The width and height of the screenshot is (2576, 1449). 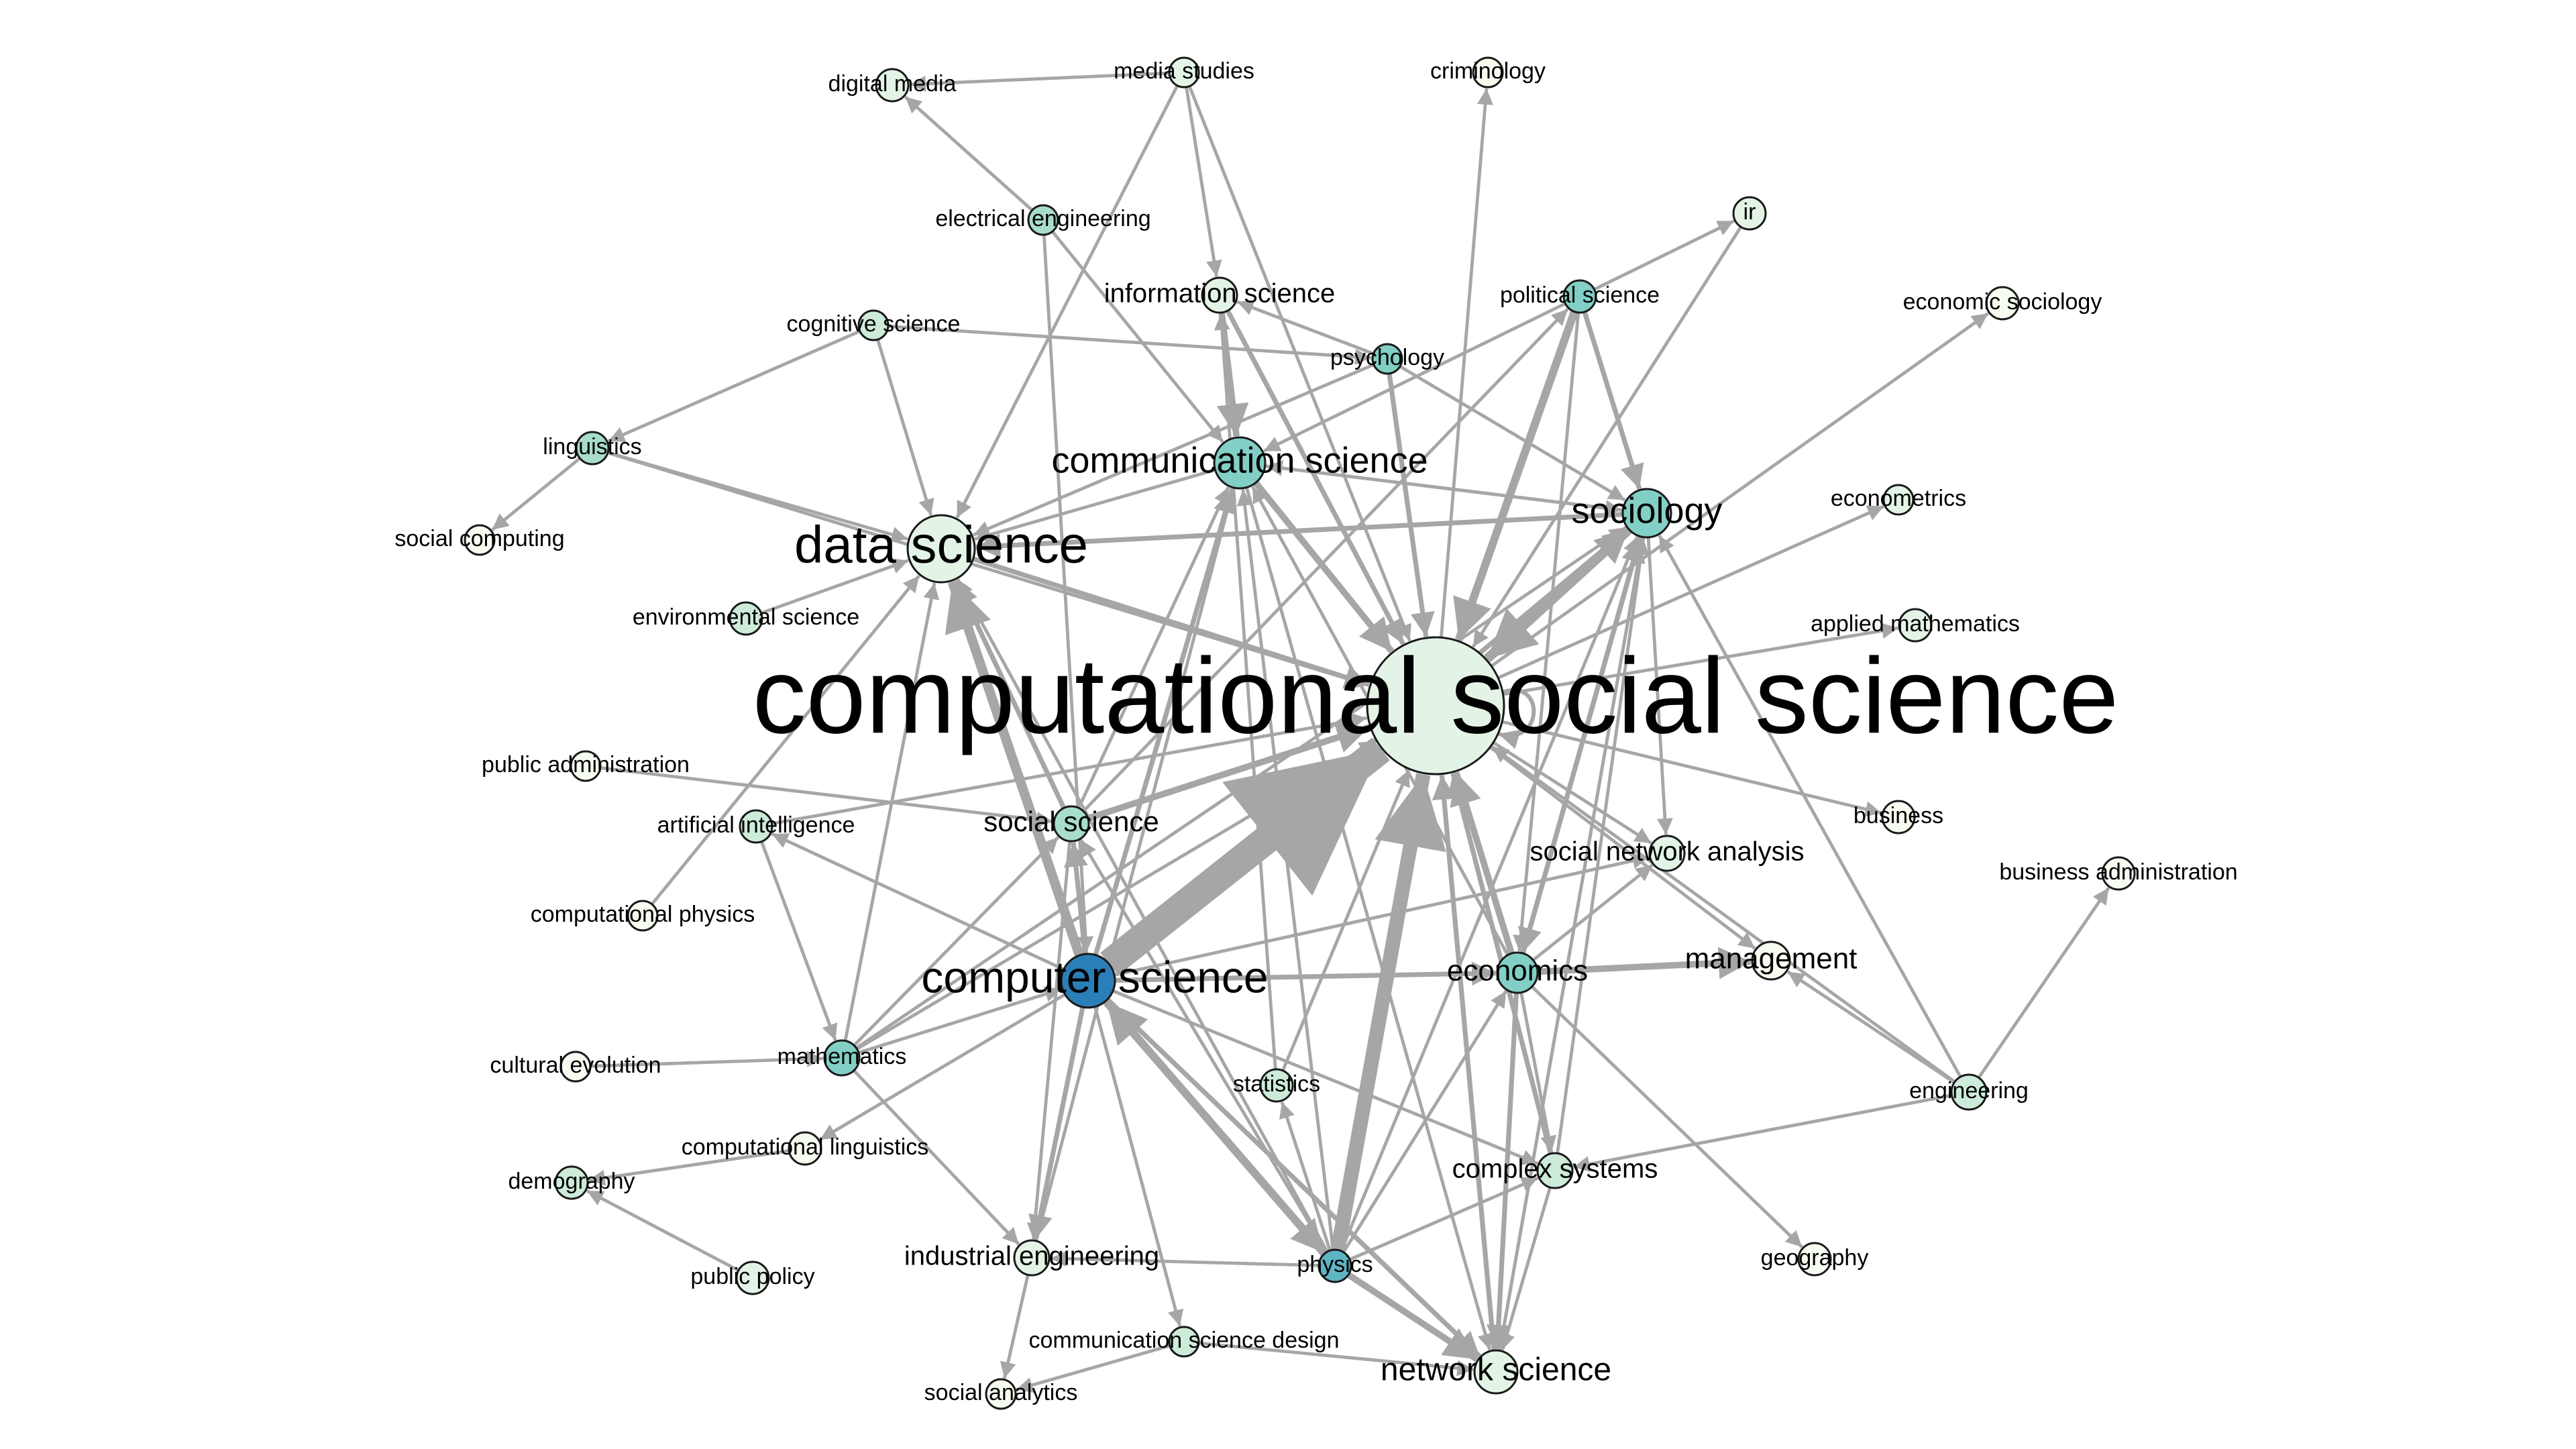 What do you see at coordinates (1762, 1133) in the screenshot?
I see `edge-eng-to-cx` at bounding box center [1762, 1133].